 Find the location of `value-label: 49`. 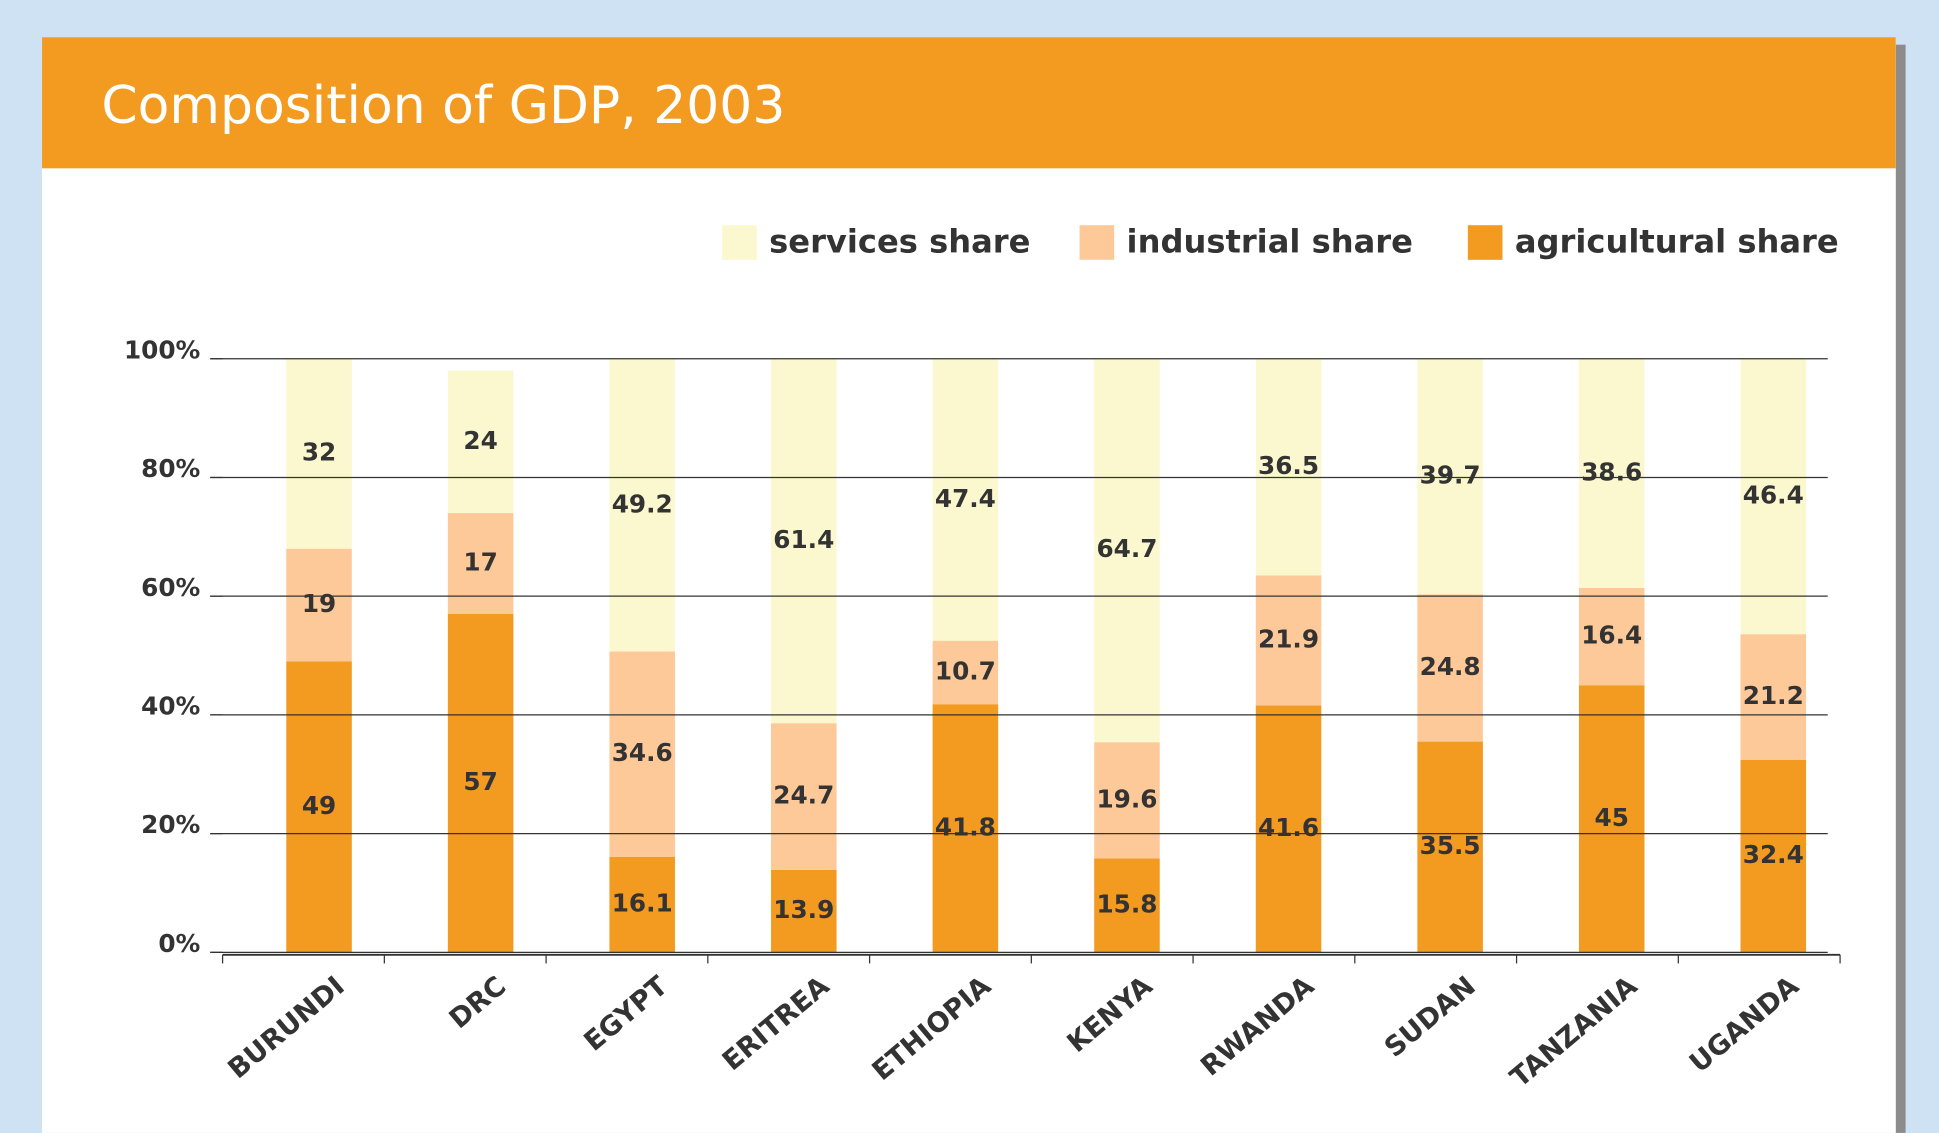

value-label: 49 is located at coordinates (319, 805).